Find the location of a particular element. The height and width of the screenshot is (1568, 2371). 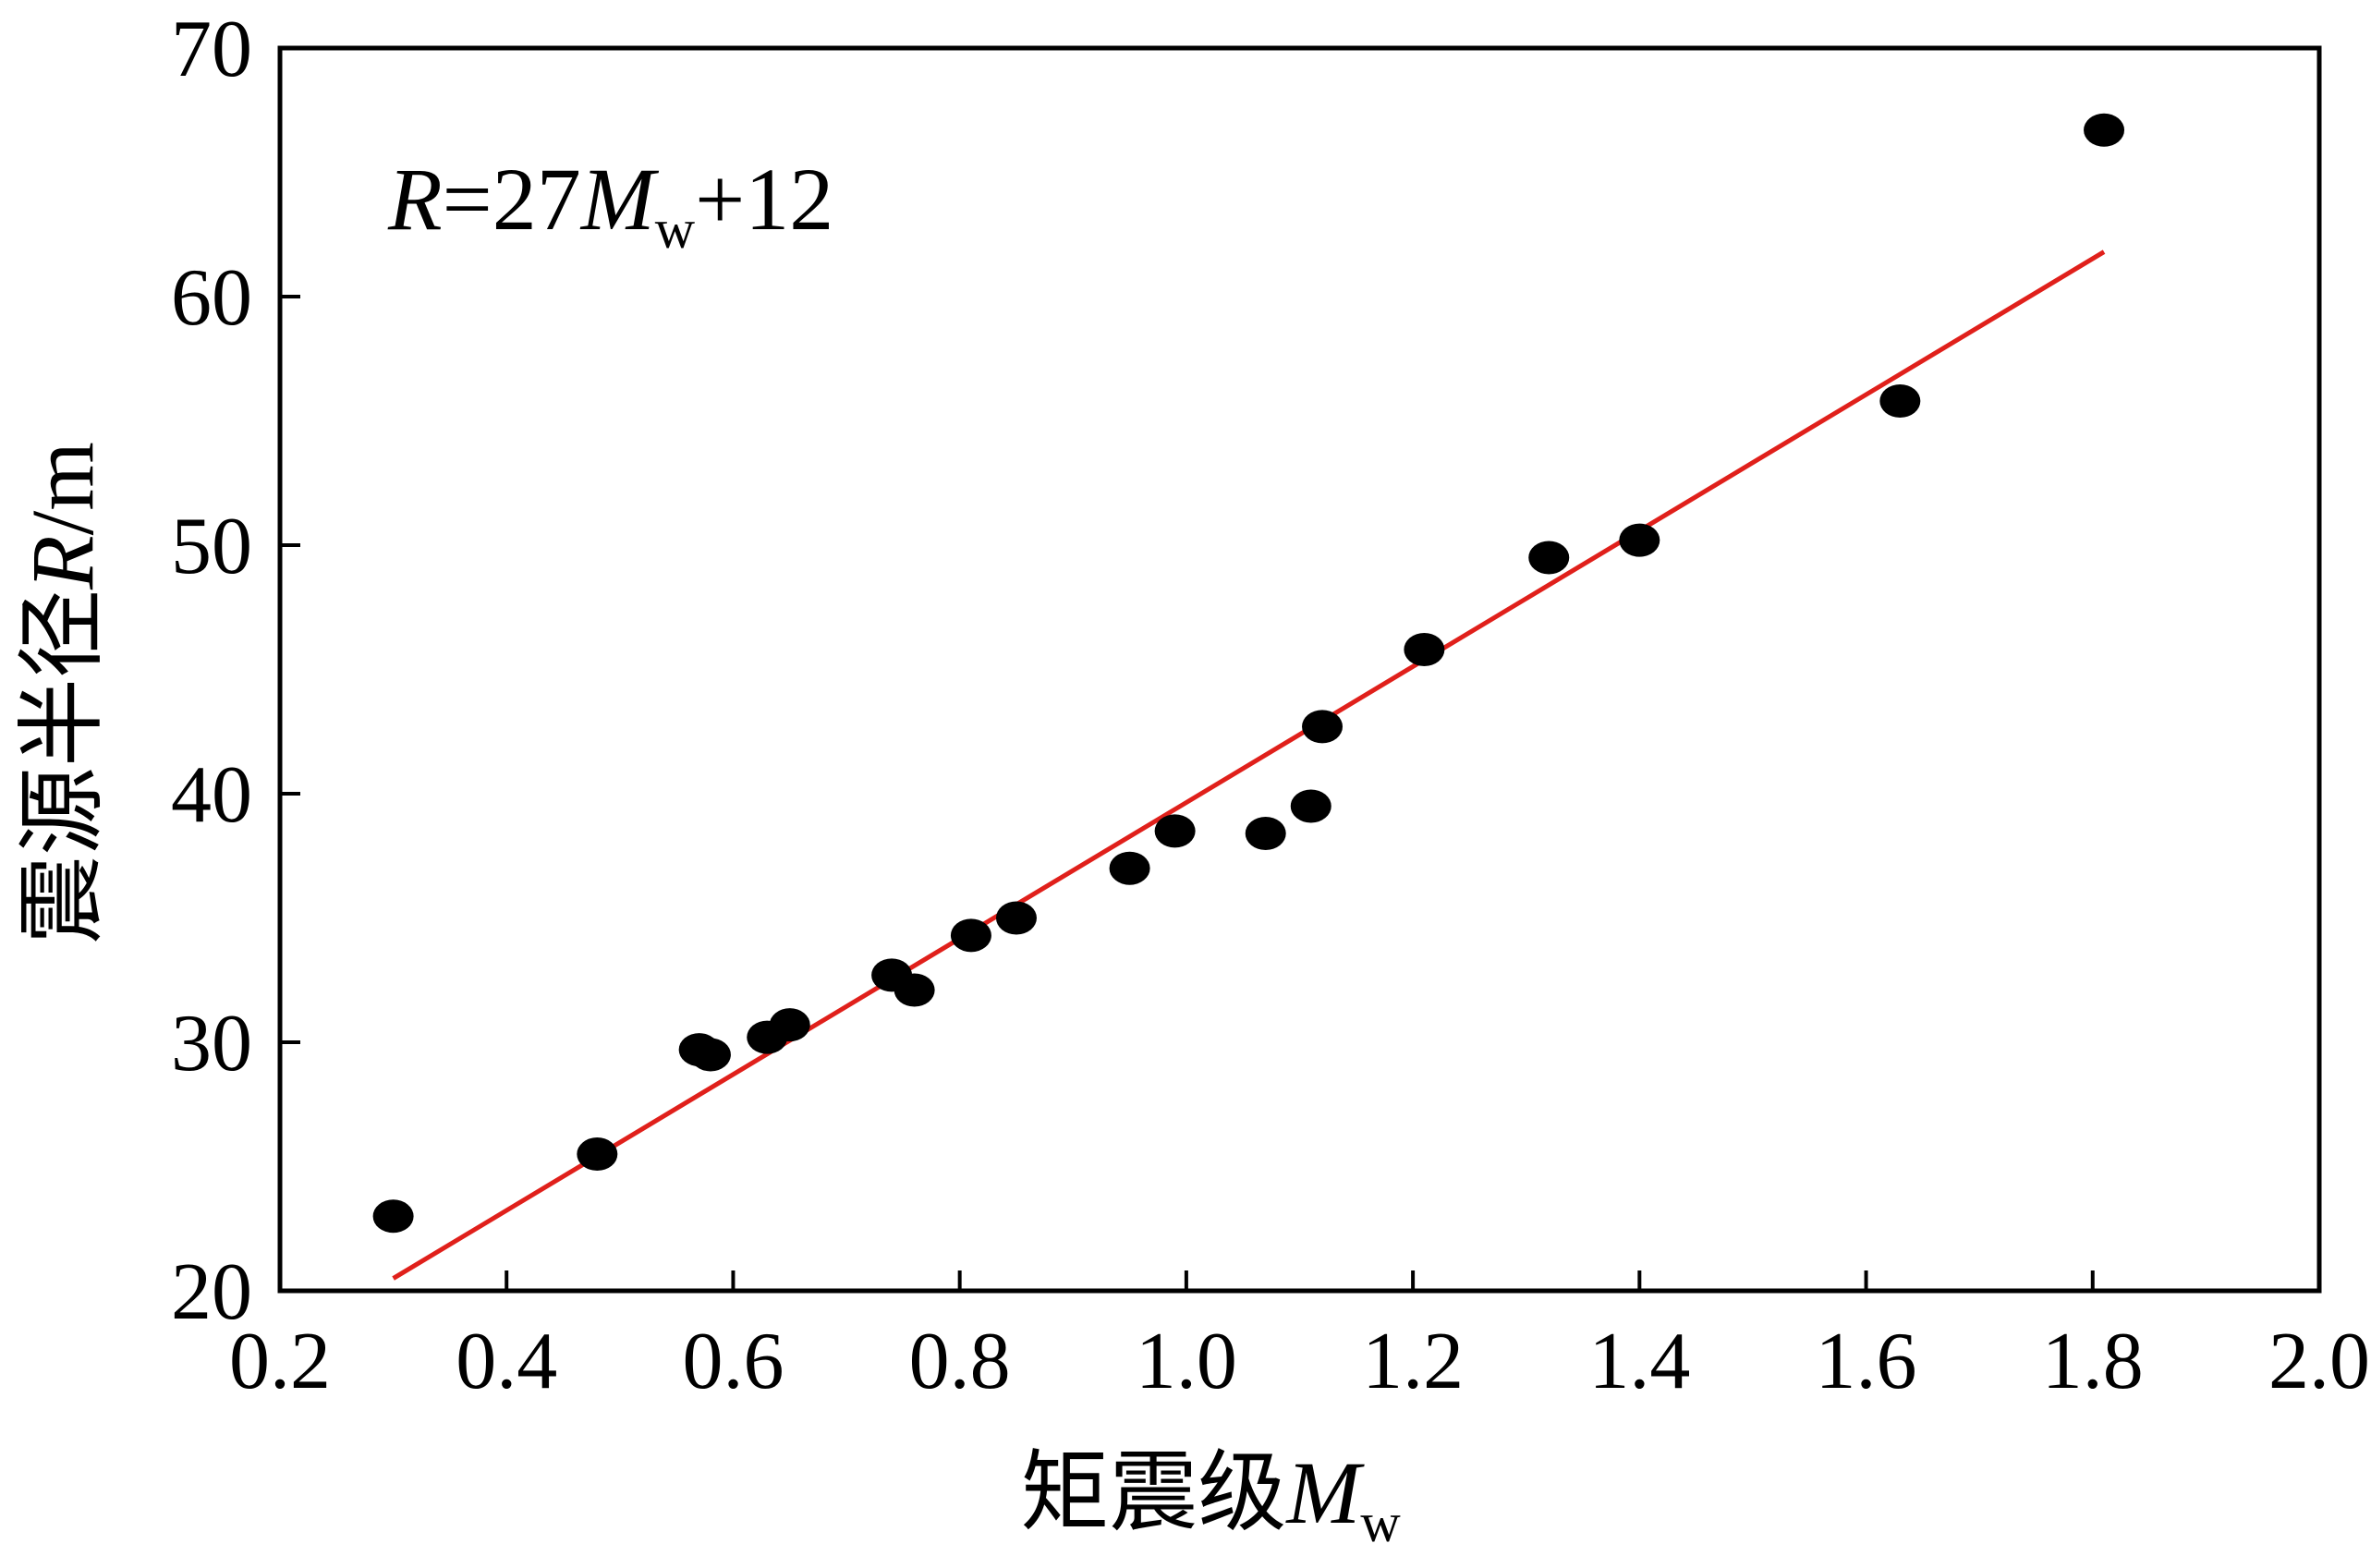

equation-var: M is located at coordinates (619, 199).